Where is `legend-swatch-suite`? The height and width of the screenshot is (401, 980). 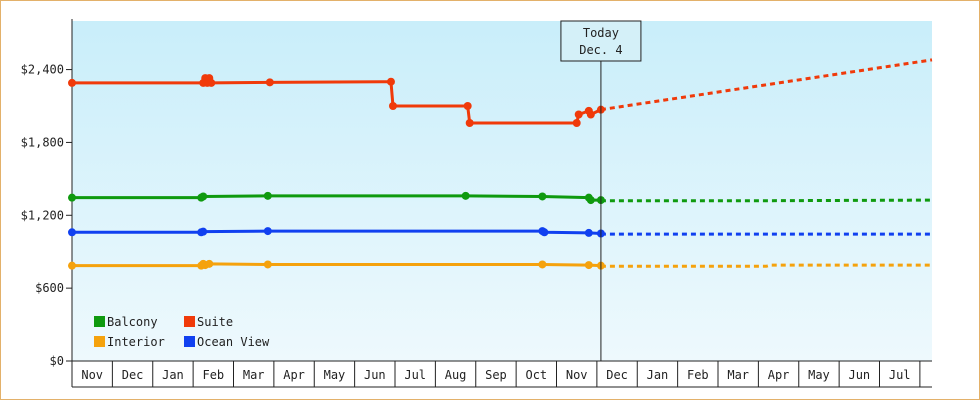 legend-swatch-suite is located at coordinates (189, 321).